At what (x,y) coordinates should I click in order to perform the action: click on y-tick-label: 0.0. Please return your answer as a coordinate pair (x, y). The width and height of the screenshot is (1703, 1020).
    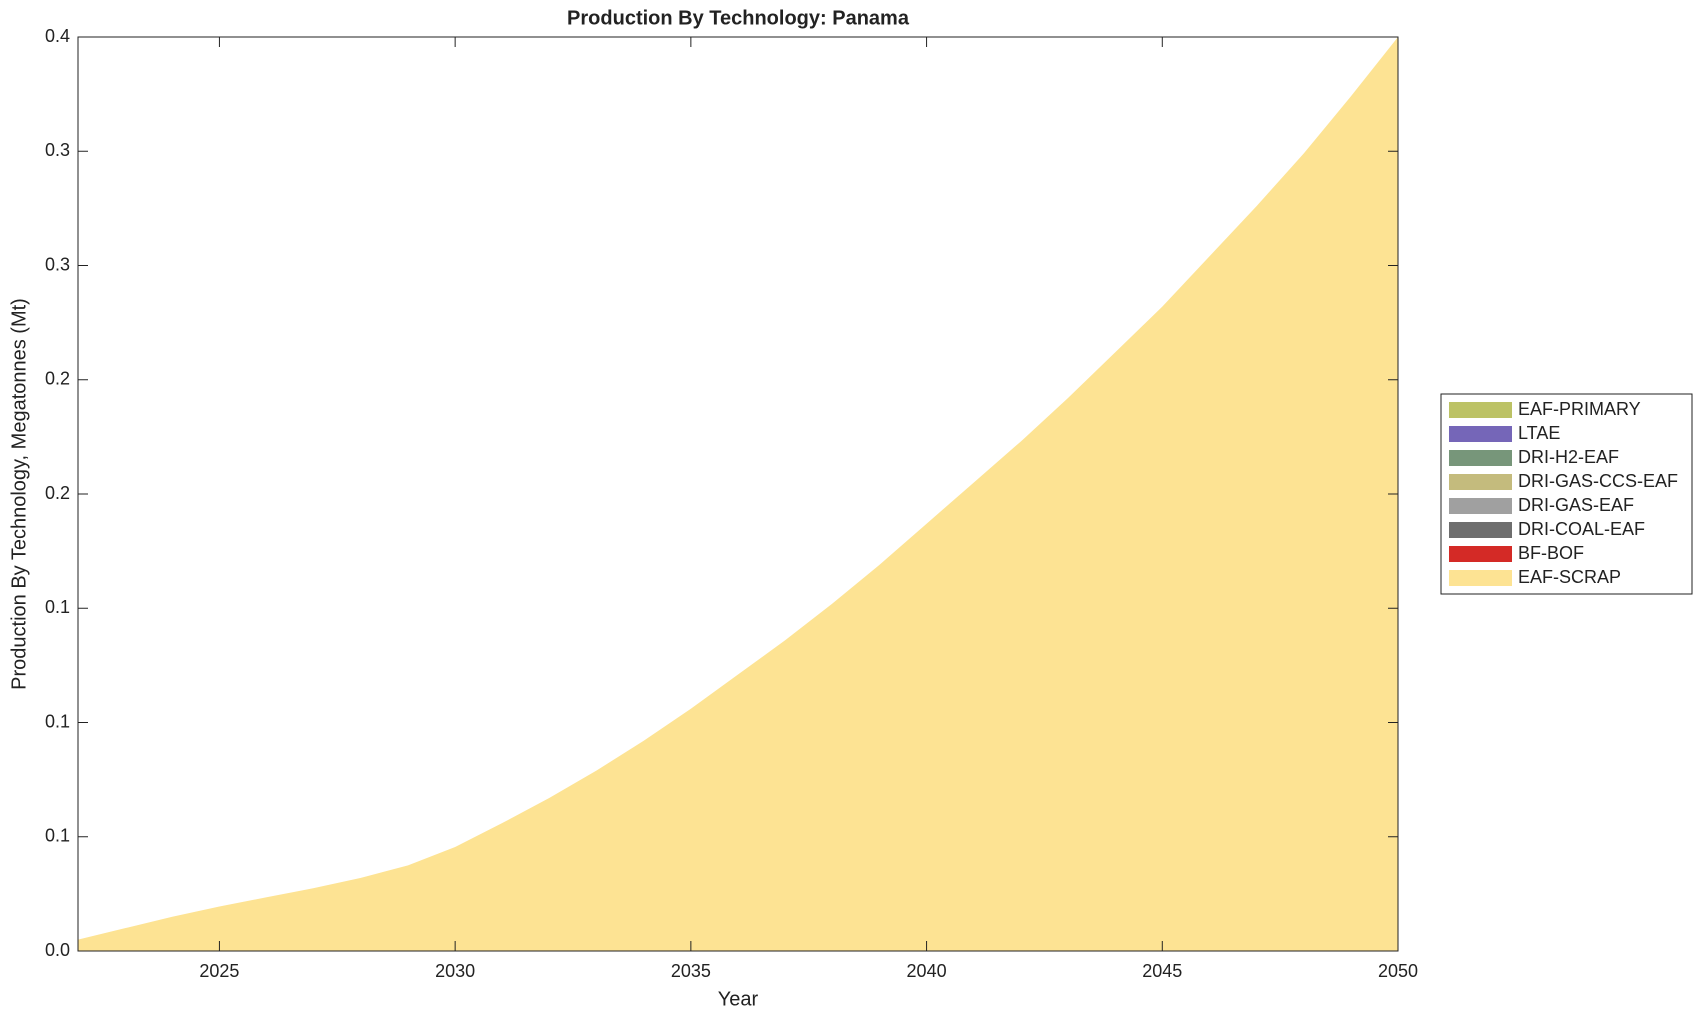
    Looking at the image, I should click on (57, 950).